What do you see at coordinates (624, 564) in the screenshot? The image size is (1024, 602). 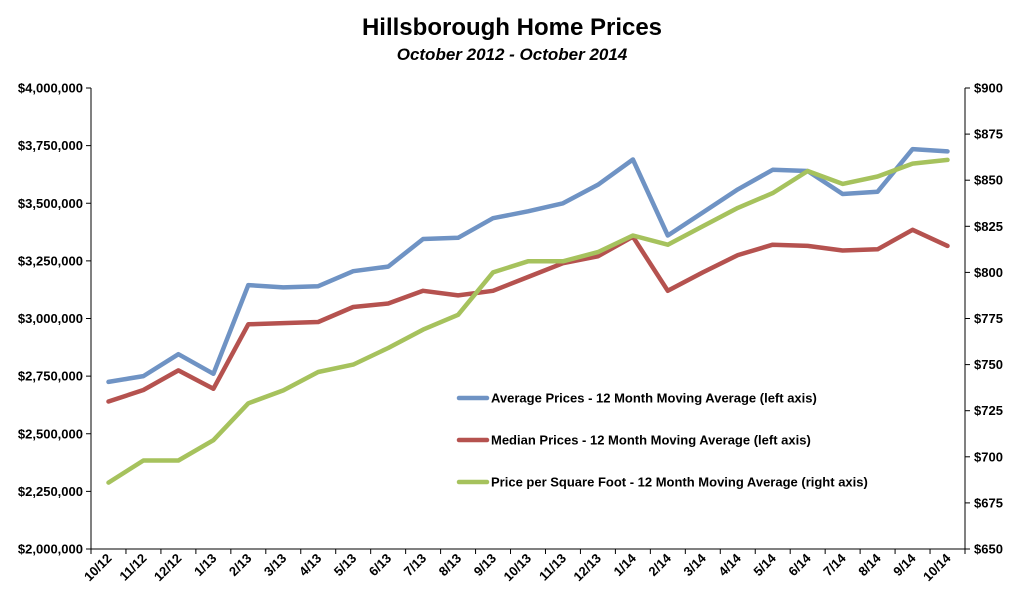 I see `x-tick-label: 1/14` at bounding box center [624, 564].